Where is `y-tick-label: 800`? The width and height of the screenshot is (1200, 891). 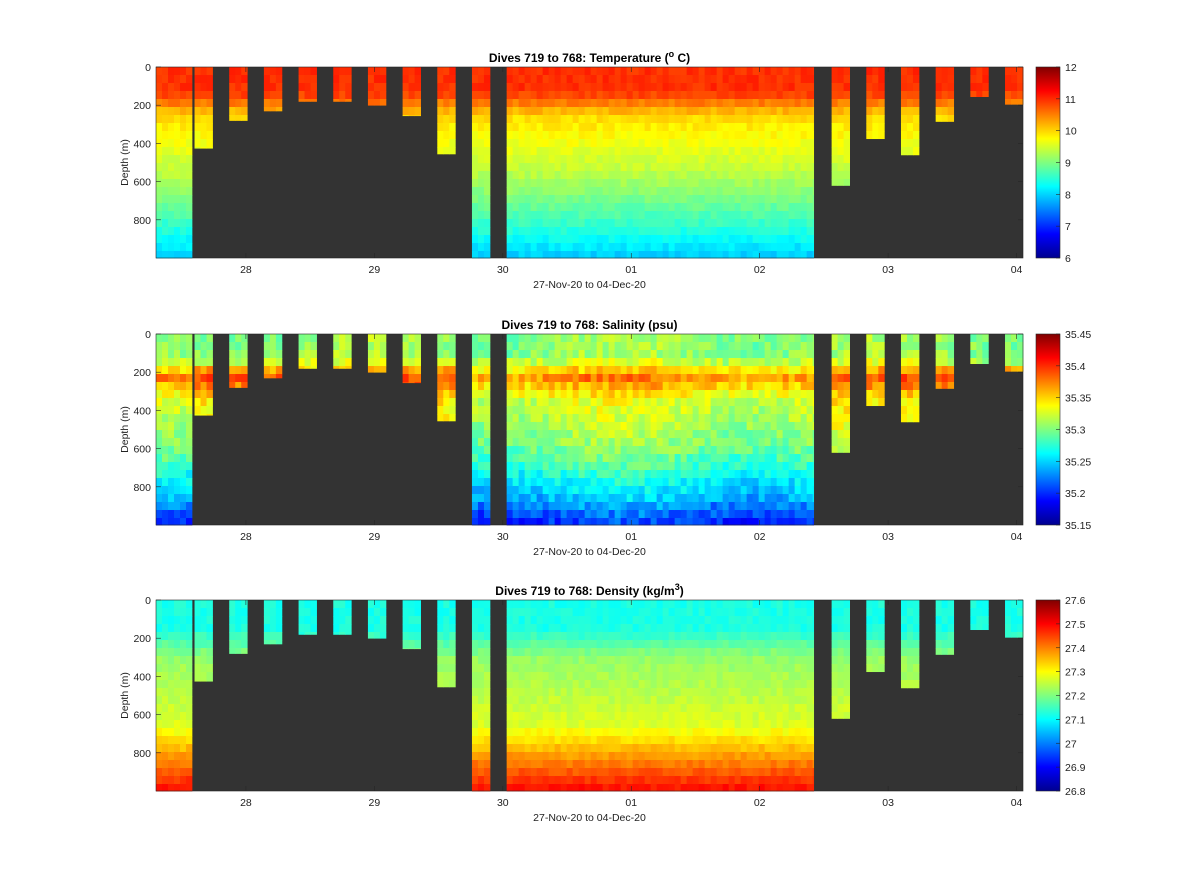
y-tick-label: 800 is located at coordinates (142, 488).